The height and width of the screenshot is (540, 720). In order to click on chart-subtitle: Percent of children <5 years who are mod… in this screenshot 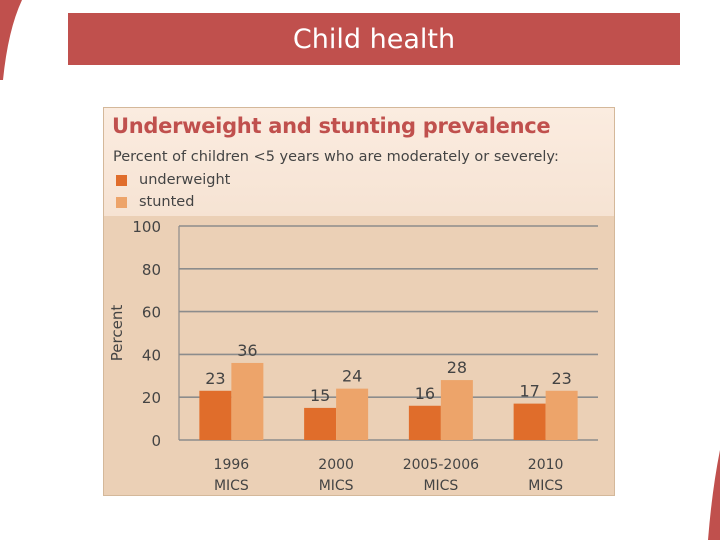, I will do `click(336, 157)`.